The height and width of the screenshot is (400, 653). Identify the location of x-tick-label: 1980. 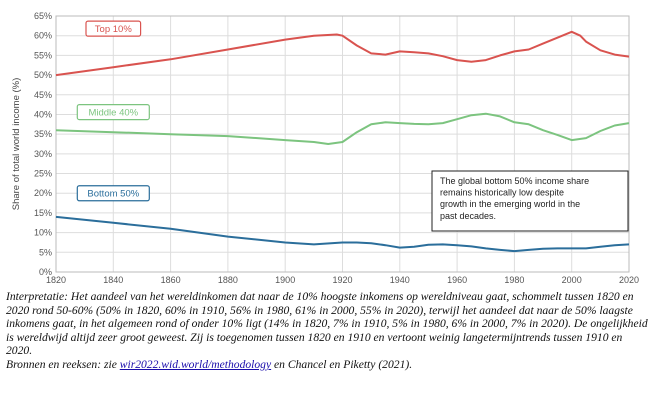
(514, 280).